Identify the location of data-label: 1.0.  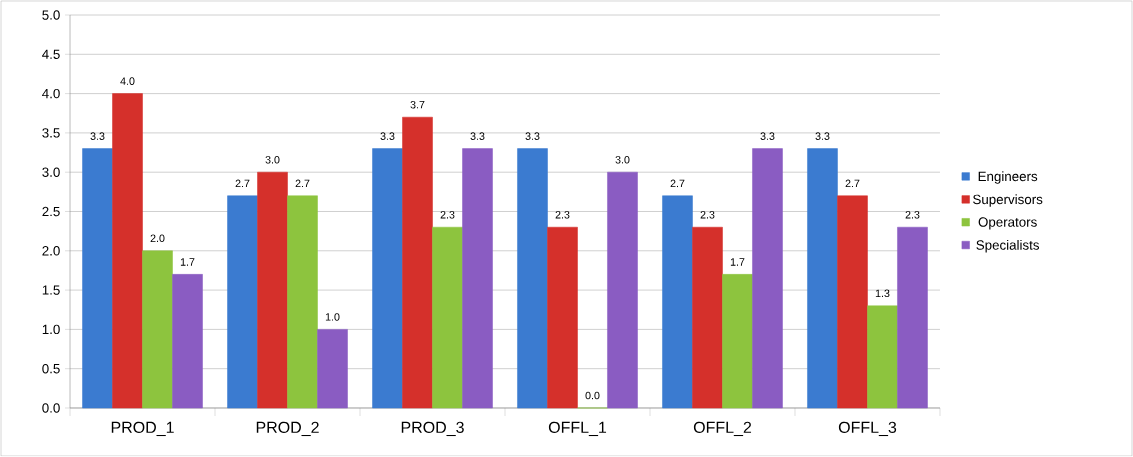
(332, 317).